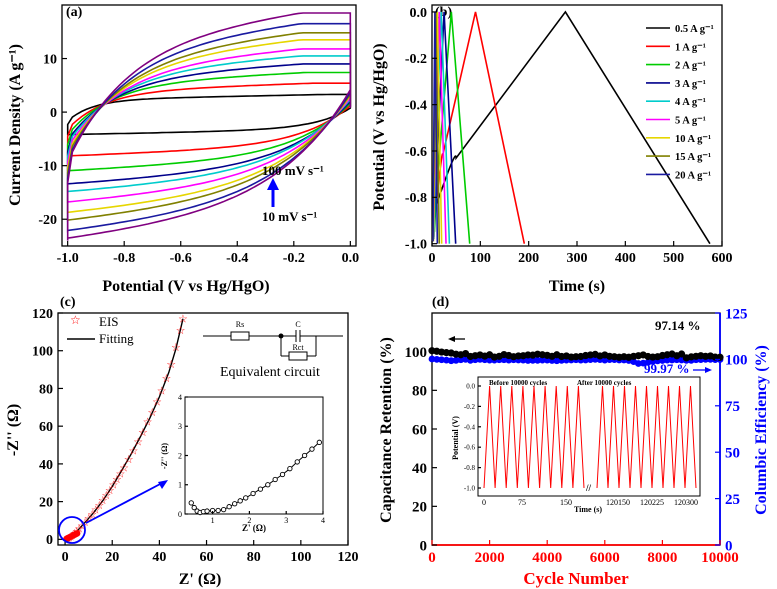  I want to click on y-tick-label: 40, so click(419, 469).